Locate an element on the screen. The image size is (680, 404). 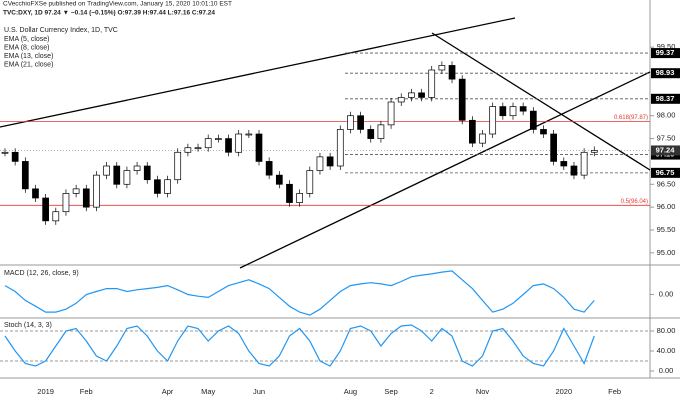
y-tick-label: 96.50 is located at coordinates (666, 183).